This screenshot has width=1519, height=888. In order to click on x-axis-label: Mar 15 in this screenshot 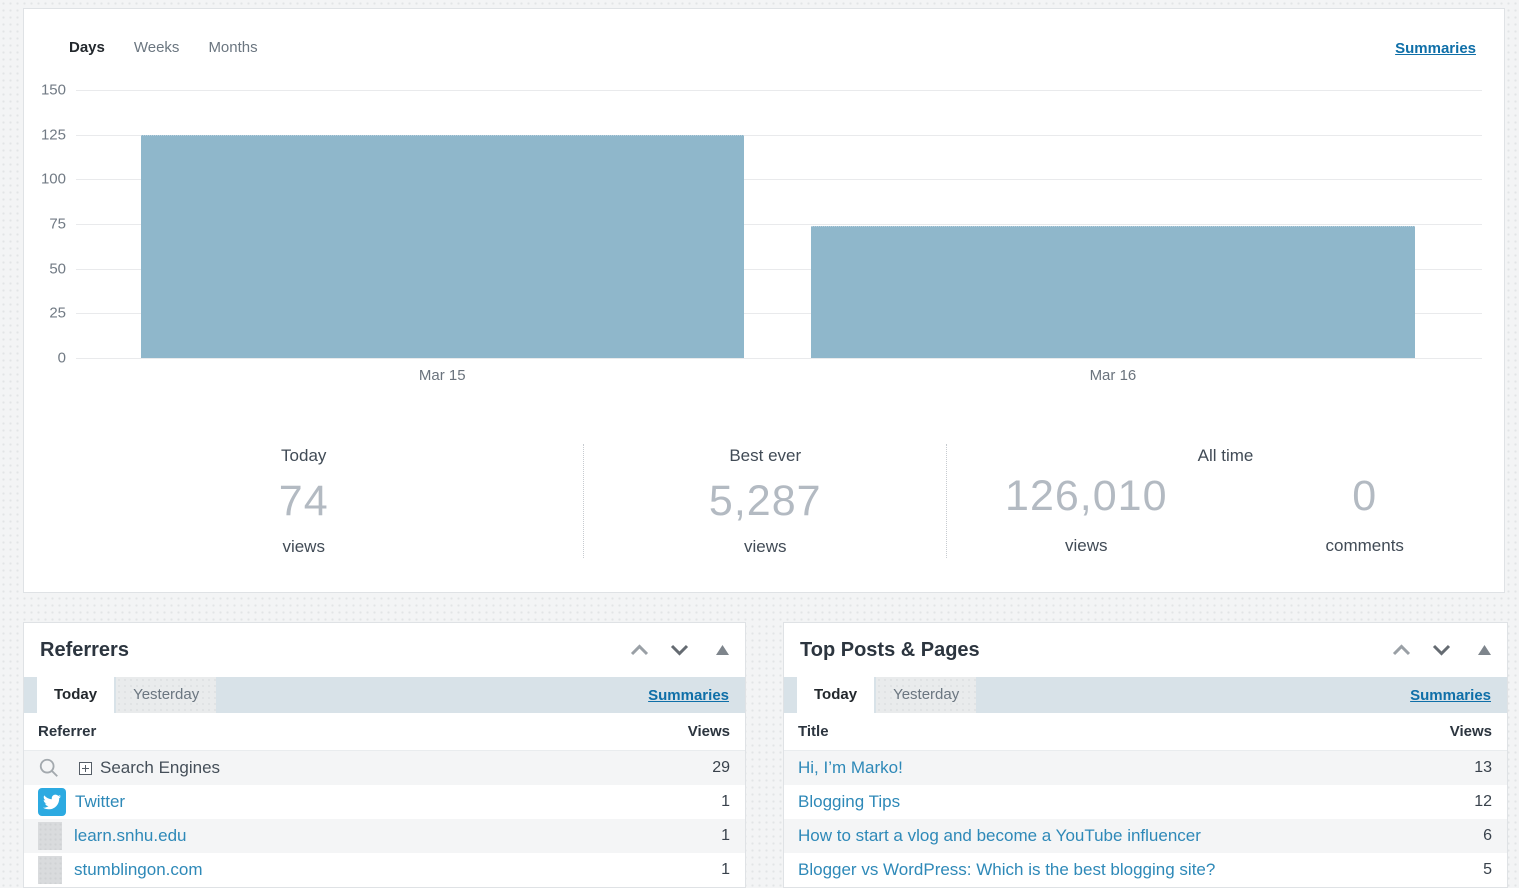, I will do `click(442, 375)`.